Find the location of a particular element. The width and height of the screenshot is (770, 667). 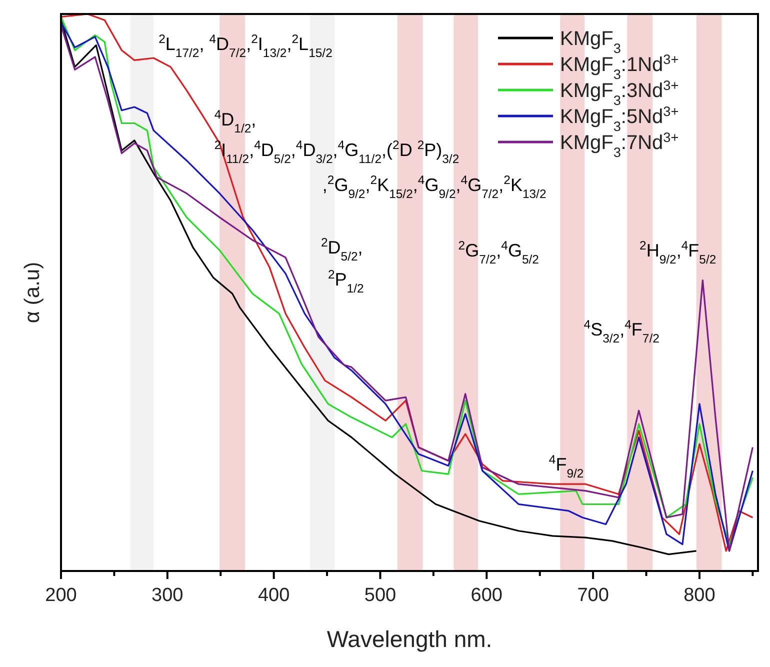

x-axis-title: Wavelength nm. is located at coordinates (409, 639).